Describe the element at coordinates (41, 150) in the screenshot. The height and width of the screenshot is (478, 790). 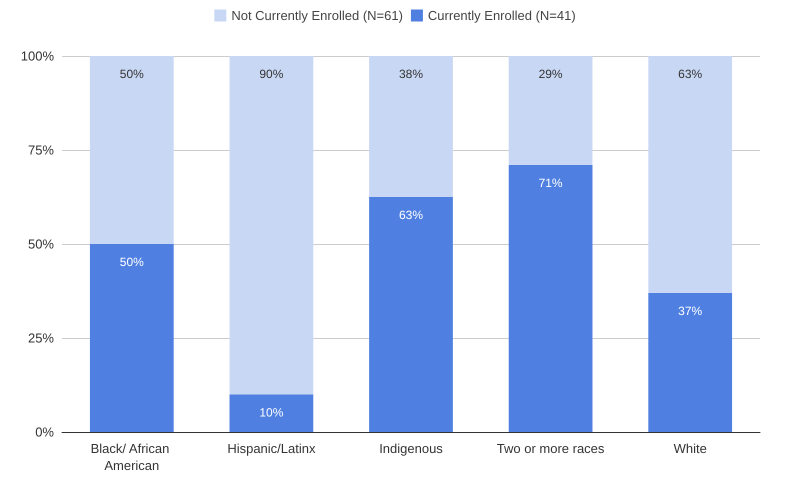
I see `y-tick-label: 75%` at that location.